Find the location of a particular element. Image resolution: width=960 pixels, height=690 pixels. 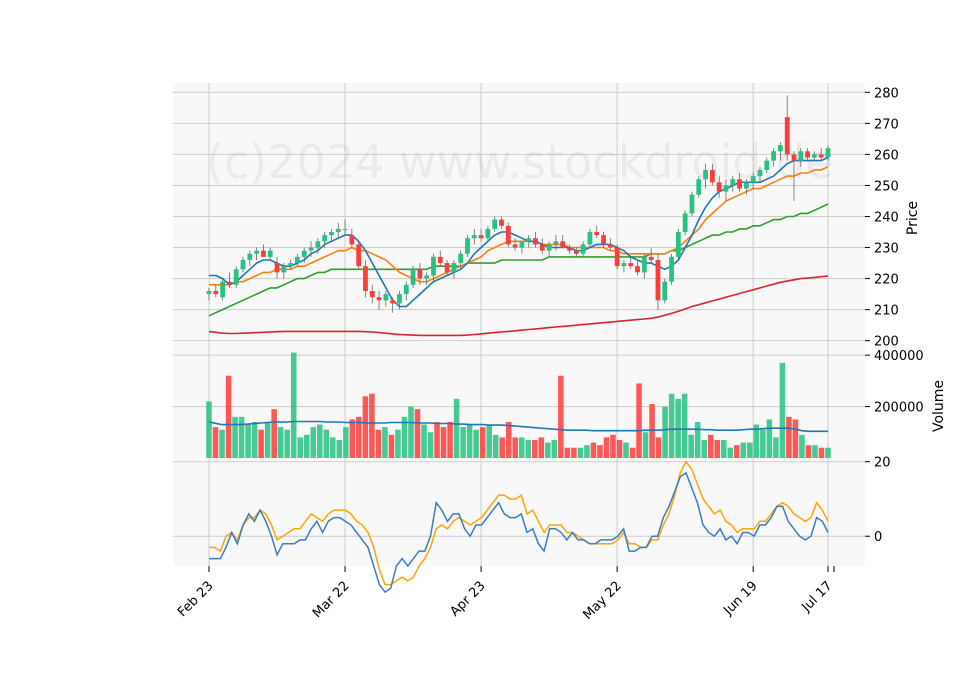

price-y-tick-label: 200 is located at coordinates (886, 342).